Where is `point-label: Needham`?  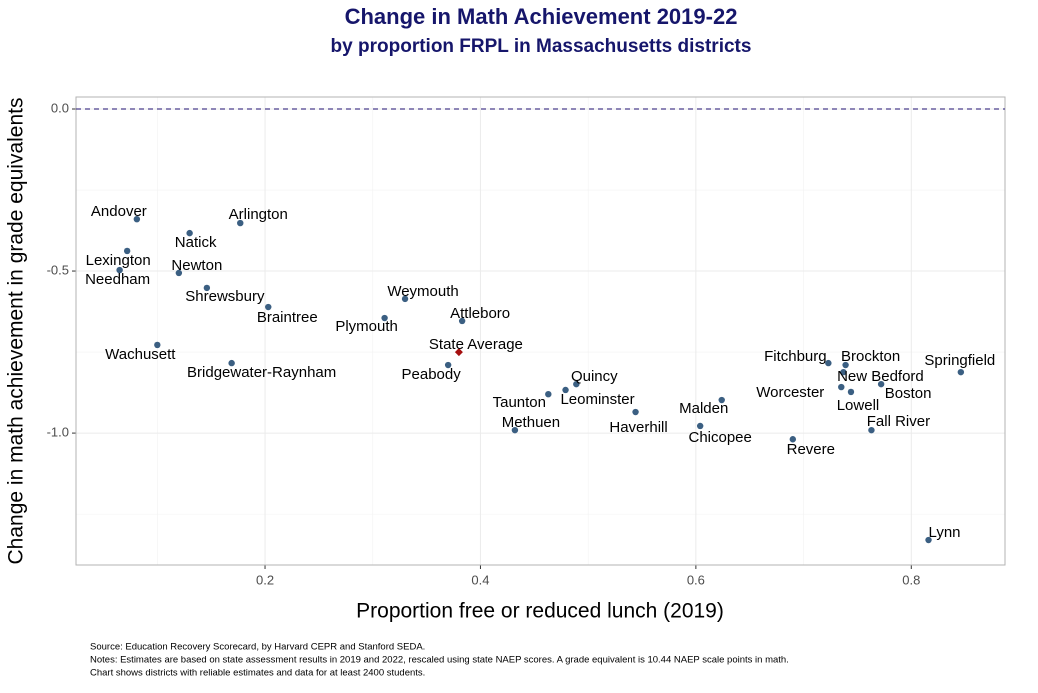 point-label: Needham is located at coordinates (117, 279).